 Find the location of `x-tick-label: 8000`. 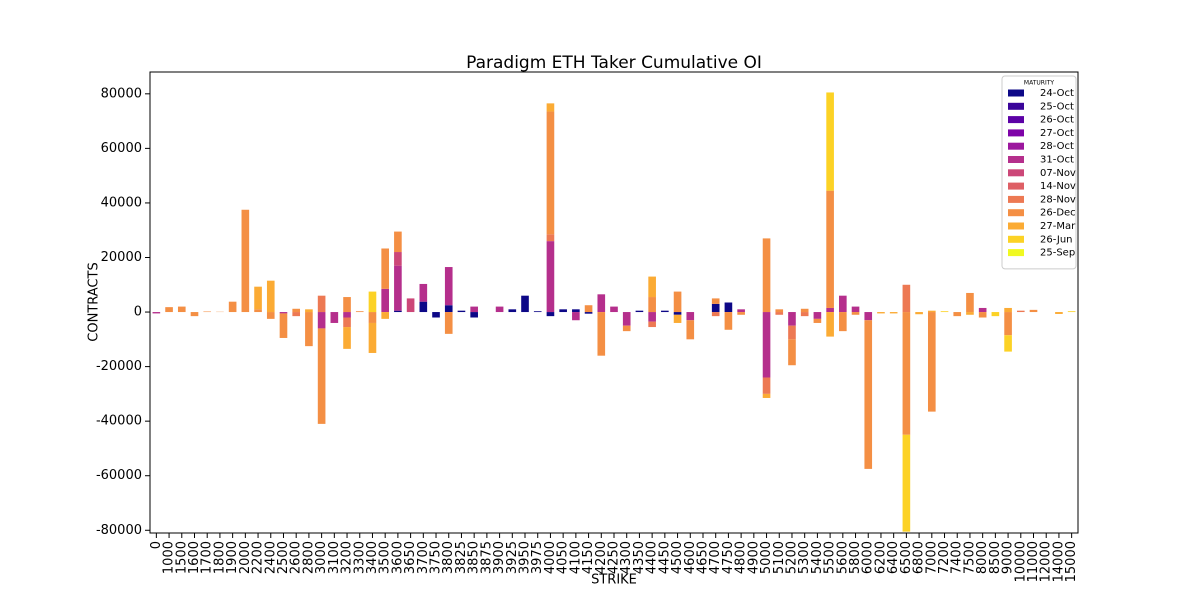

x-tick-label: 8000 is located at coordinates (982, 557).